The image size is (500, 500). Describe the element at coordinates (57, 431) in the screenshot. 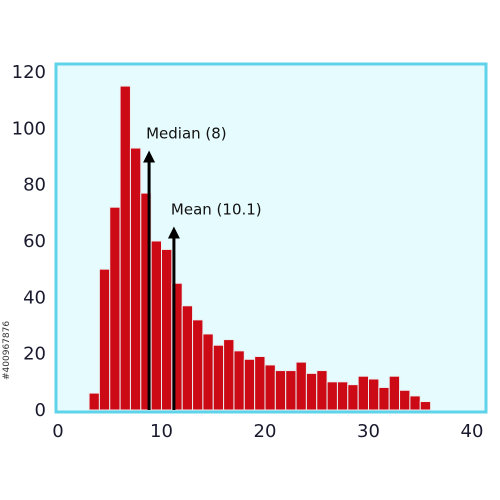

I see `x-tick-label: 0` at that location.